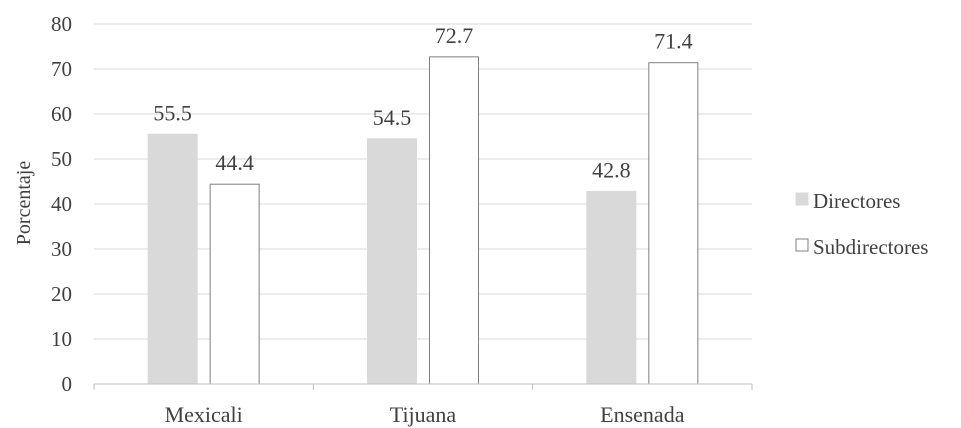  What do you see at coordinates (61, 249) in the screenshot?
I see `y-tick-label: 30` at bounding box center [61, 249].